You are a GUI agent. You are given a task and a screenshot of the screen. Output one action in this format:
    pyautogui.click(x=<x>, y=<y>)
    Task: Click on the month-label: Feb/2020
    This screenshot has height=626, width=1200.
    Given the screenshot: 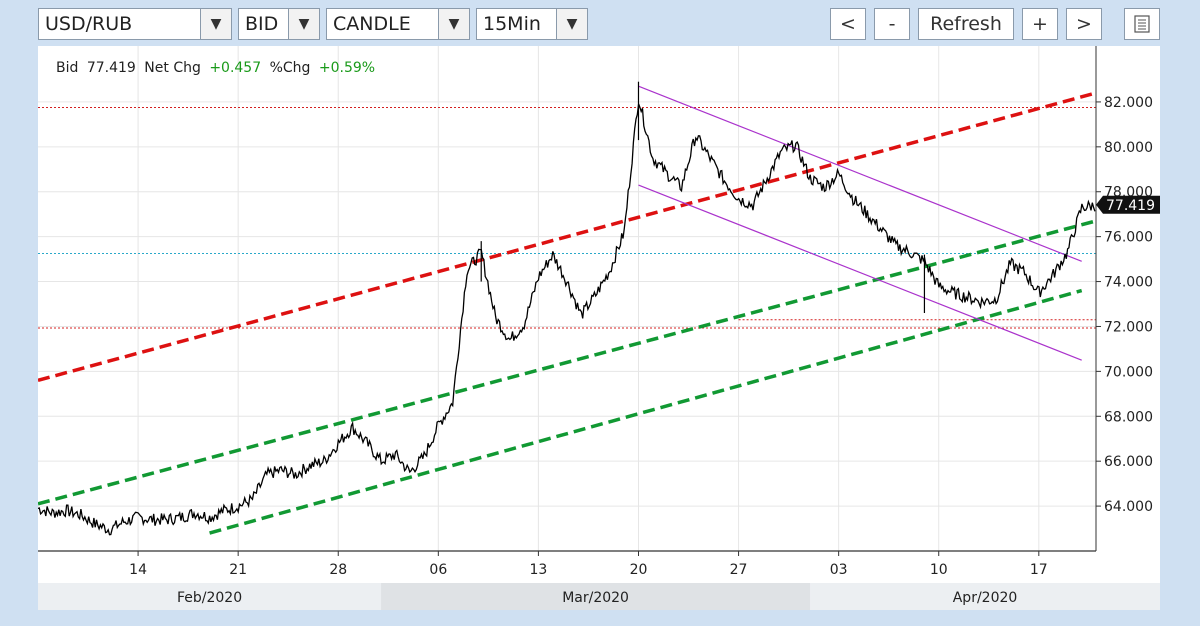 What is the action you would take?
    pyautogui.click(x=209, y=598)
    